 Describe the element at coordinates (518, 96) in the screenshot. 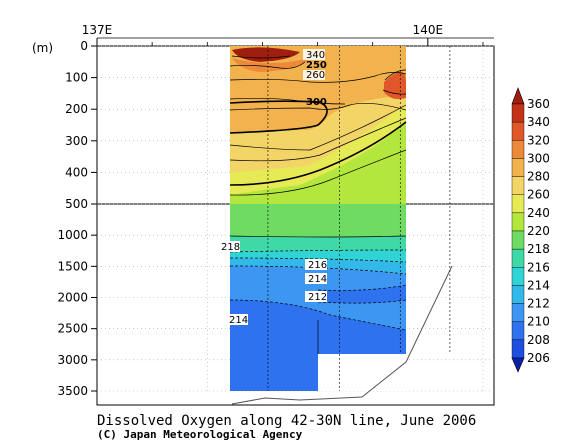

I see `colorbar-max-arrow` at that location.